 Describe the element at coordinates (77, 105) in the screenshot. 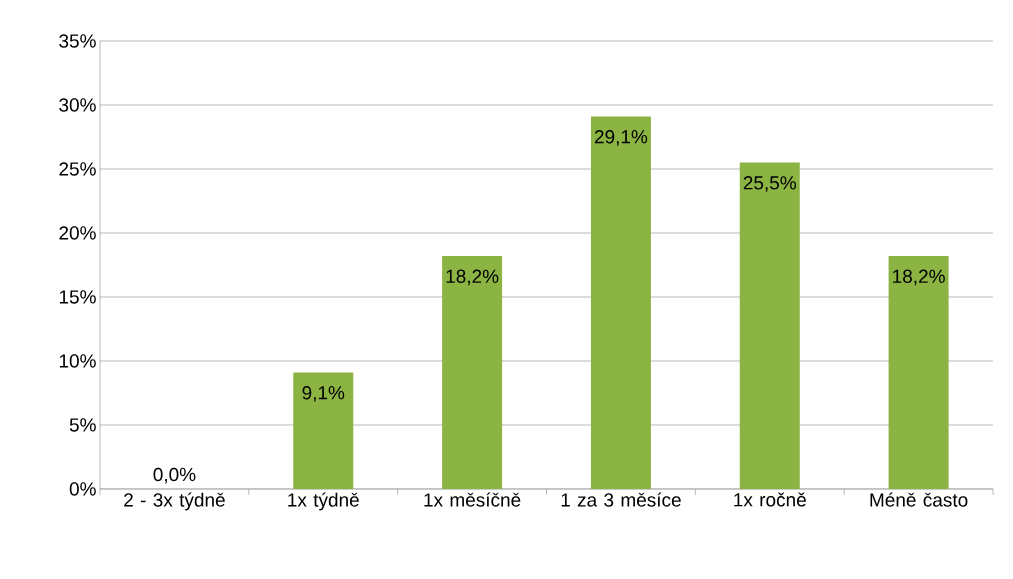

I see `y-tick-label: 30%` at that location.